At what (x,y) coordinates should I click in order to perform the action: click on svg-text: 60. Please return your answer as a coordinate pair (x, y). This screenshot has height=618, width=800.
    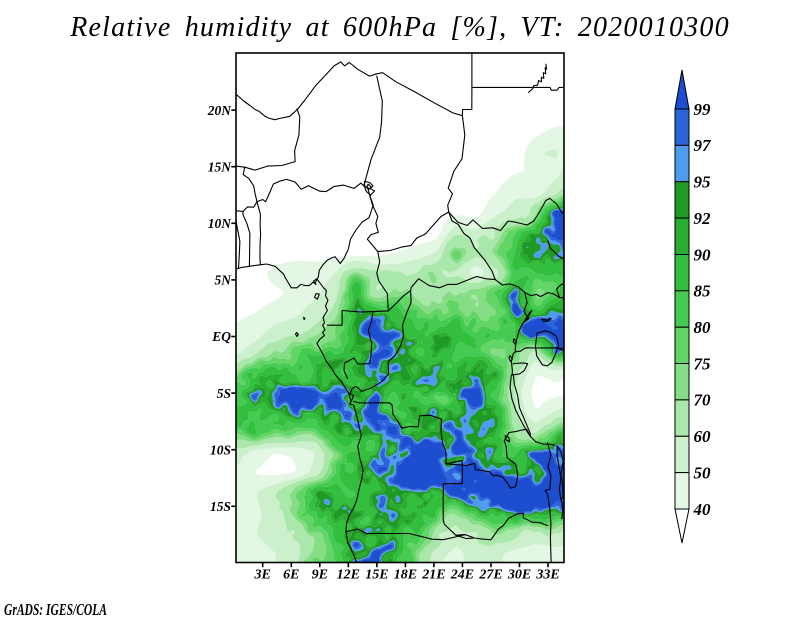
    Looking at the image, I should click on (703, 436).